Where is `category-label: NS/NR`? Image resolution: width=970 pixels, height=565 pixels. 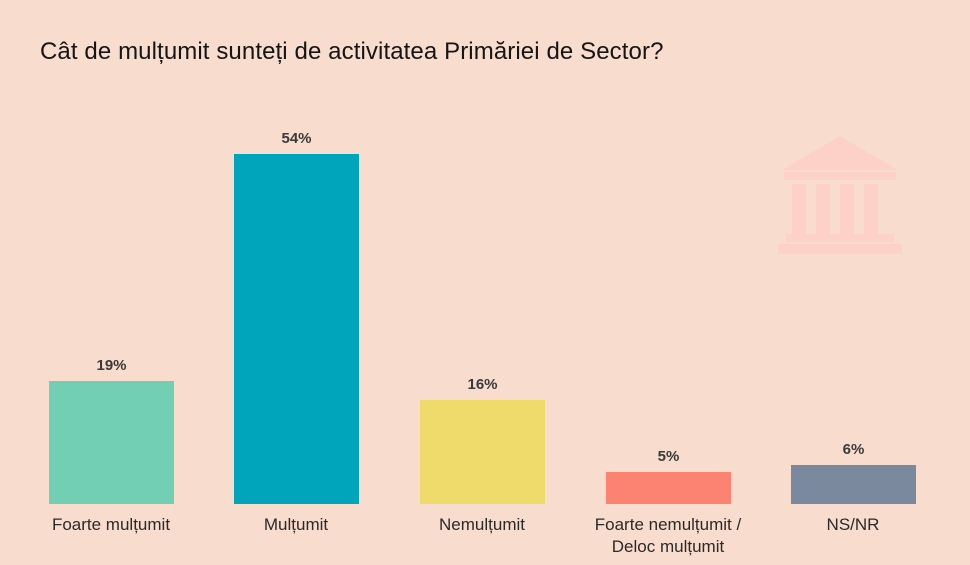
category-label: NS/NR is located at coordinates (853, 524).